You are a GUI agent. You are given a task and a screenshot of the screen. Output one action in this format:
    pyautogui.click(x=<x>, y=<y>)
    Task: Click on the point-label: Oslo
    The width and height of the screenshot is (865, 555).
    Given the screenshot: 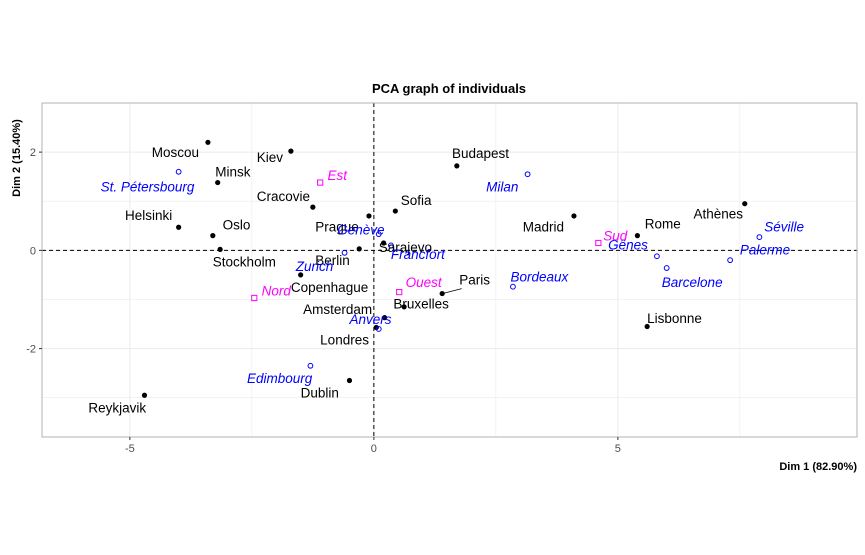 What is the action you would take?
    pyautogui.click(x=237, y=225)
    